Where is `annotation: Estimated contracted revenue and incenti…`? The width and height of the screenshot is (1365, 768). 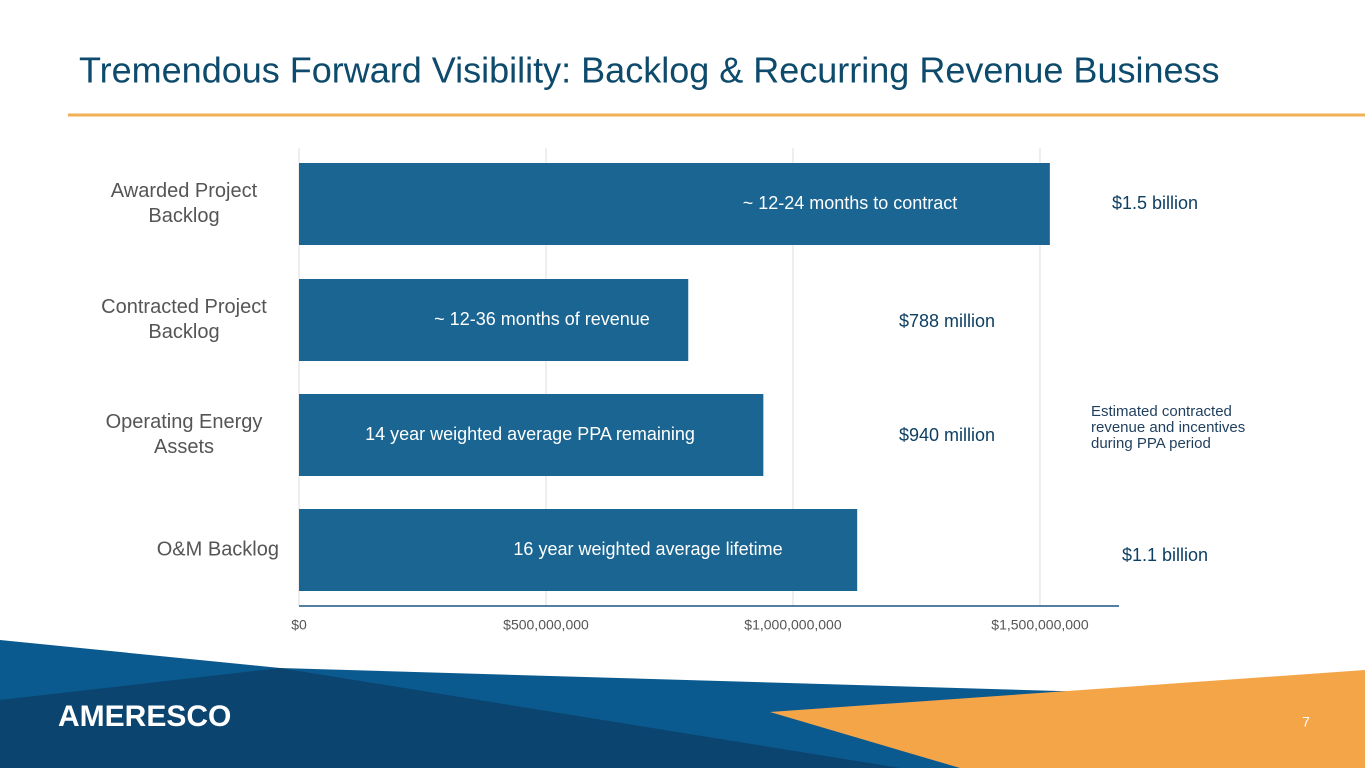
annotation: Estimated contracted revenue and incenti… is located at coordinates (1168, 427).